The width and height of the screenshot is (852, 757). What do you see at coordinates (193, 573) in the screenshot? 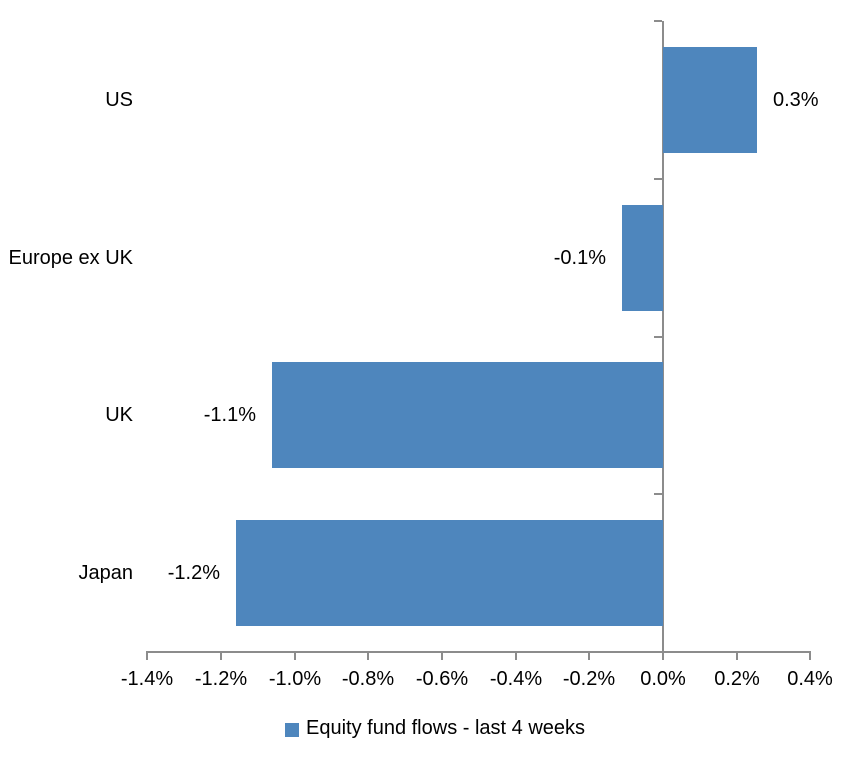
I see `value-label-japan: -1.2%` at bounding box center [193, 573].